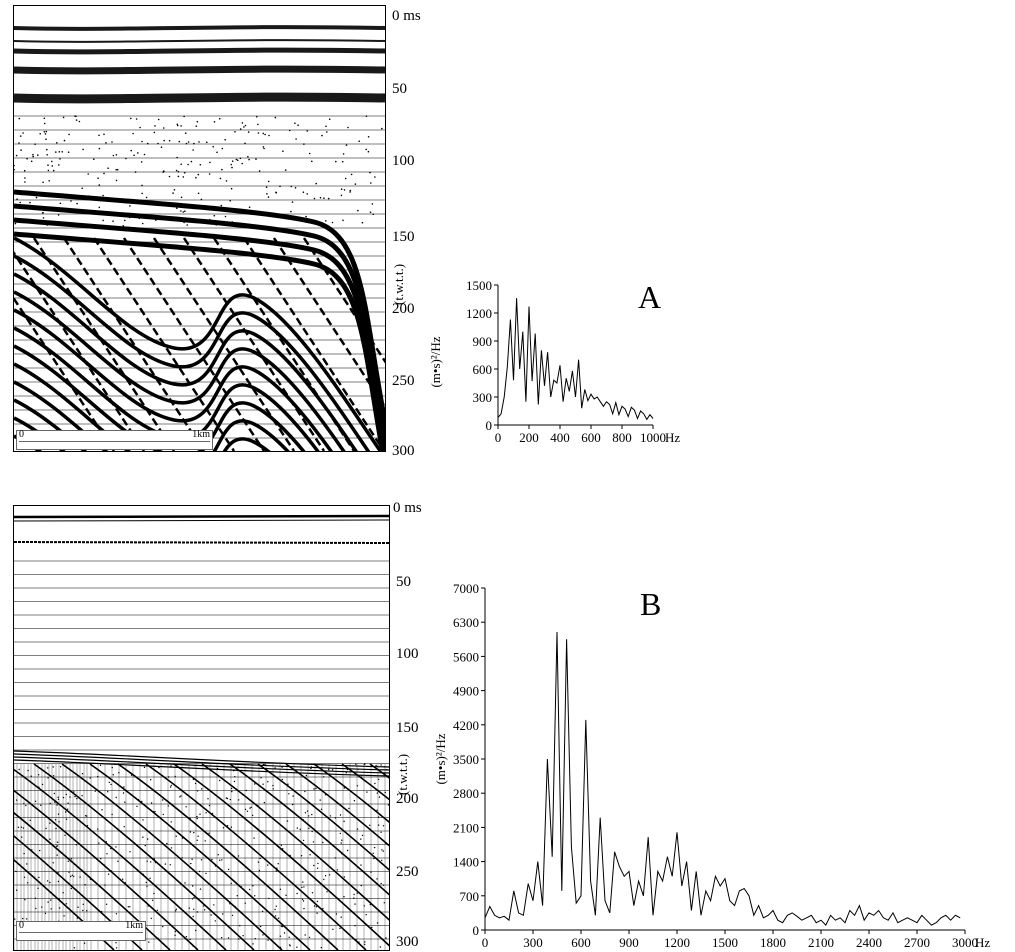 This screenshot has width=1015, height=952. What do you see at coordinates (440, 758) in the screenshot?
I see `y-axis-label: (m•s)²/Hz` at bounding box center [440, 758].